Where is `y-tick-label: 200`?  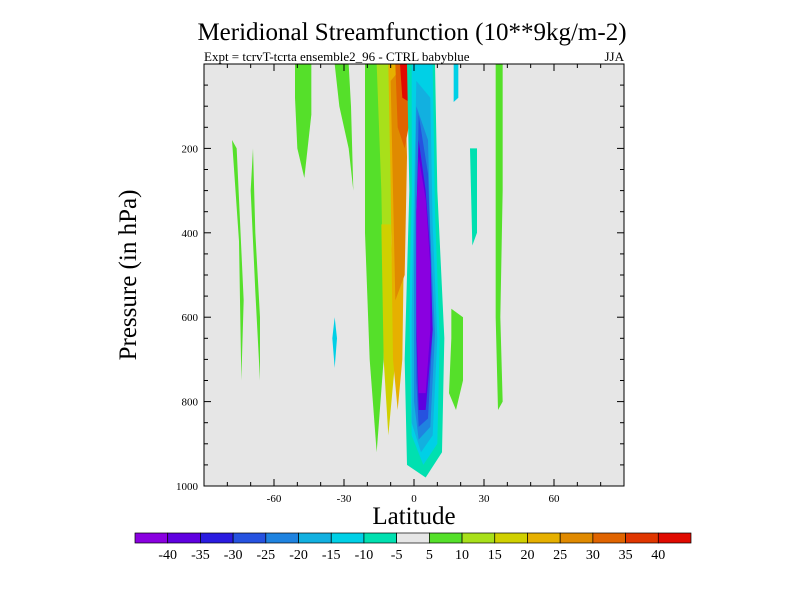
y-tick-label: 200 is located at coordinates (190, 149).